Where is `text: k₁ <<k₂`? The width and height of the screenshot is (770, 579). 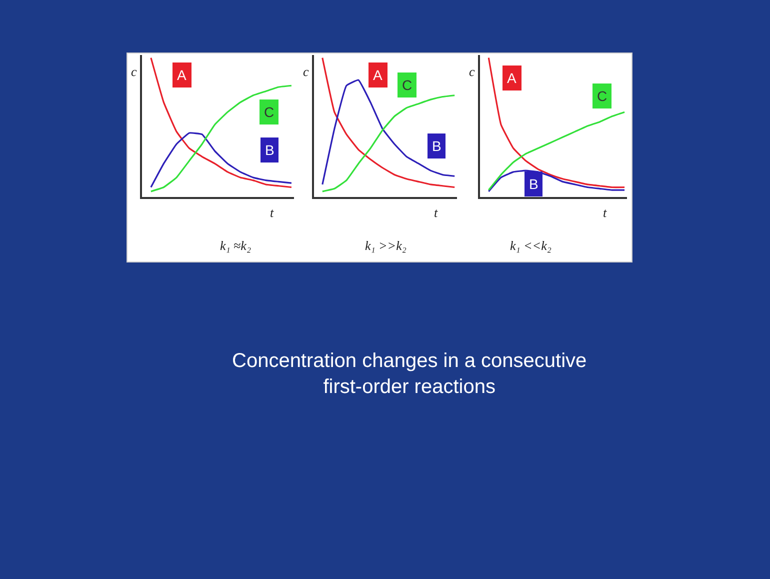
text: k₁ <<k₂ is located at coordinates (531, 245).